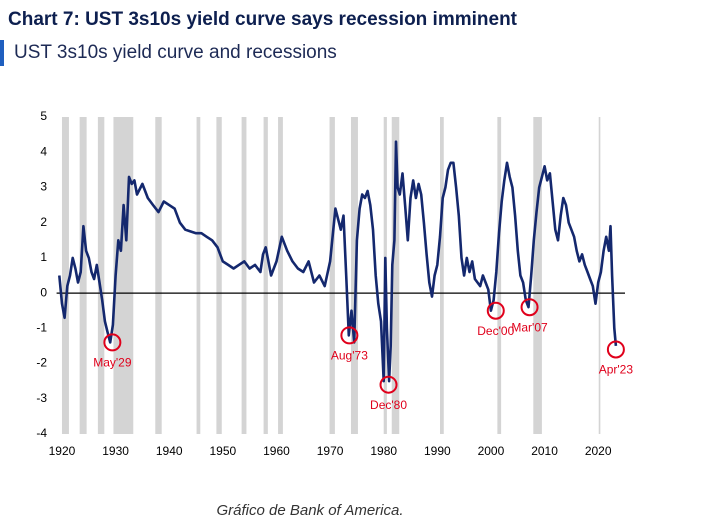 The height and width of the screenshot is (526, 702). What do you see at coordinates (41, 328) in the screenshot?
I see `y-tick-label: -1` at bounding box center [41, 328].